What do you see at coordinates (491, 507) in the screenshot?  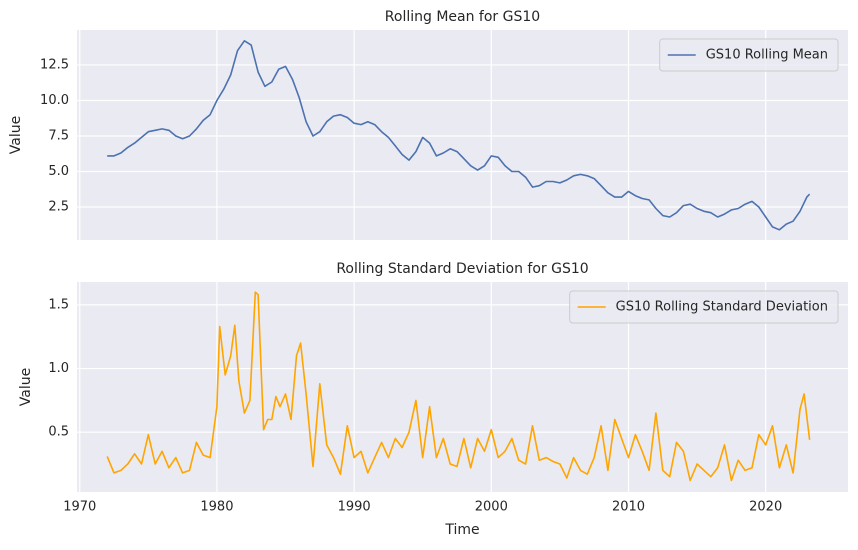 I see `x-tick-label: 2000` at bounding box center [491, 507].